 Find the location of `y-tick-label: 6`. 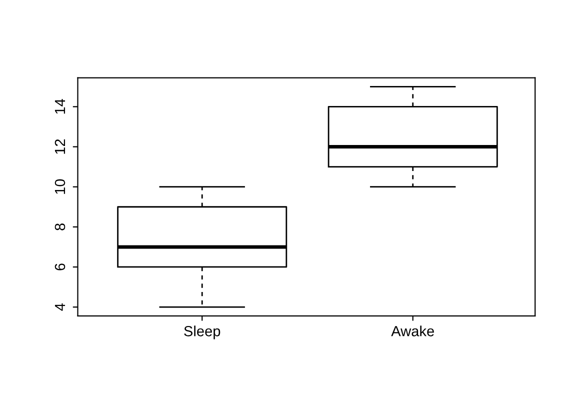

y-tick-label: 6 is located at coordinates (60, 267).